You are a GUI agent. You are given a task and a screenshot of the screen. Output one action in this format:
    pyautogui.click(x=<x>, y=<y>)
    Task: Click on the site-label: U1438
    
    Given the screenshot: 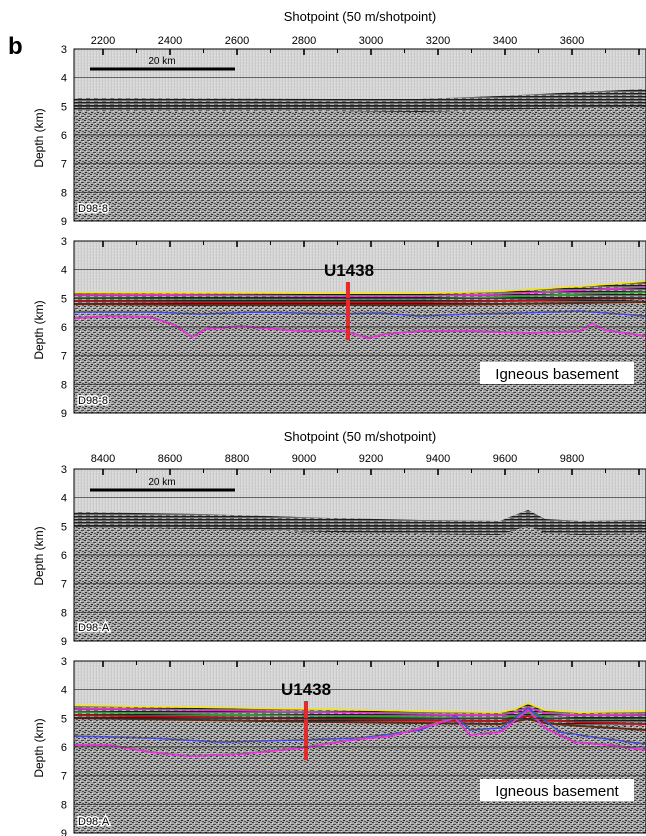 What is the action you would take?
    pyautogui.click(x=349, y=270)
    